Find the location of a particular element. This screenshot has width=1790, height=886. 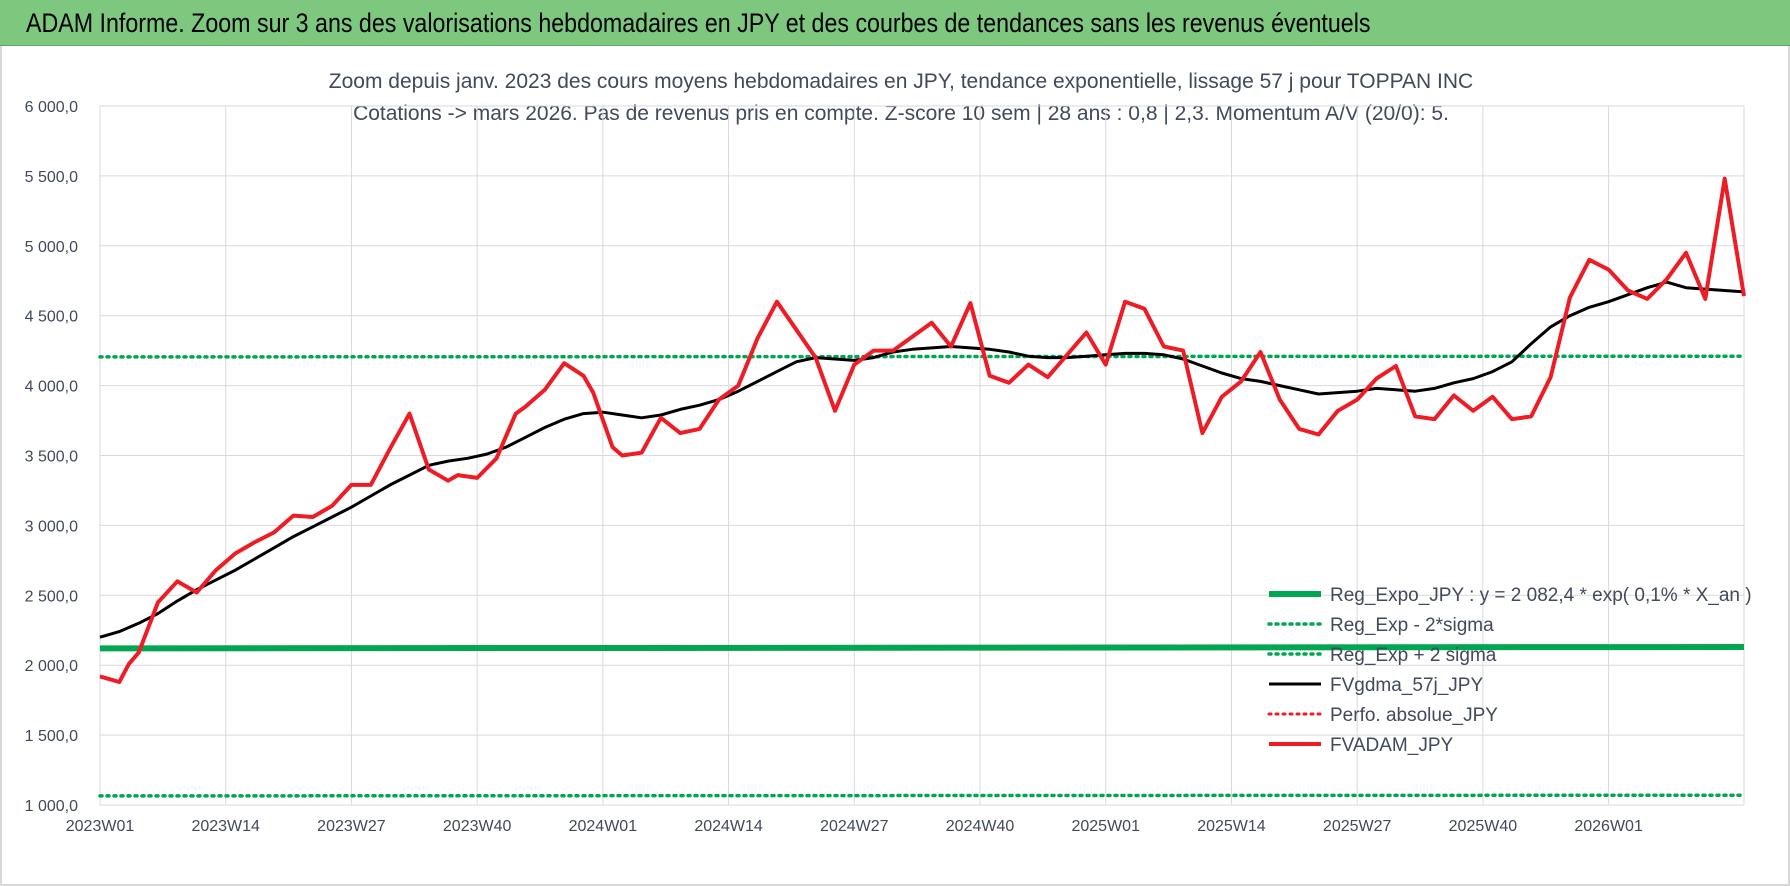

y-tick-label: 4 000,0 is located at coordinates (51, 387).